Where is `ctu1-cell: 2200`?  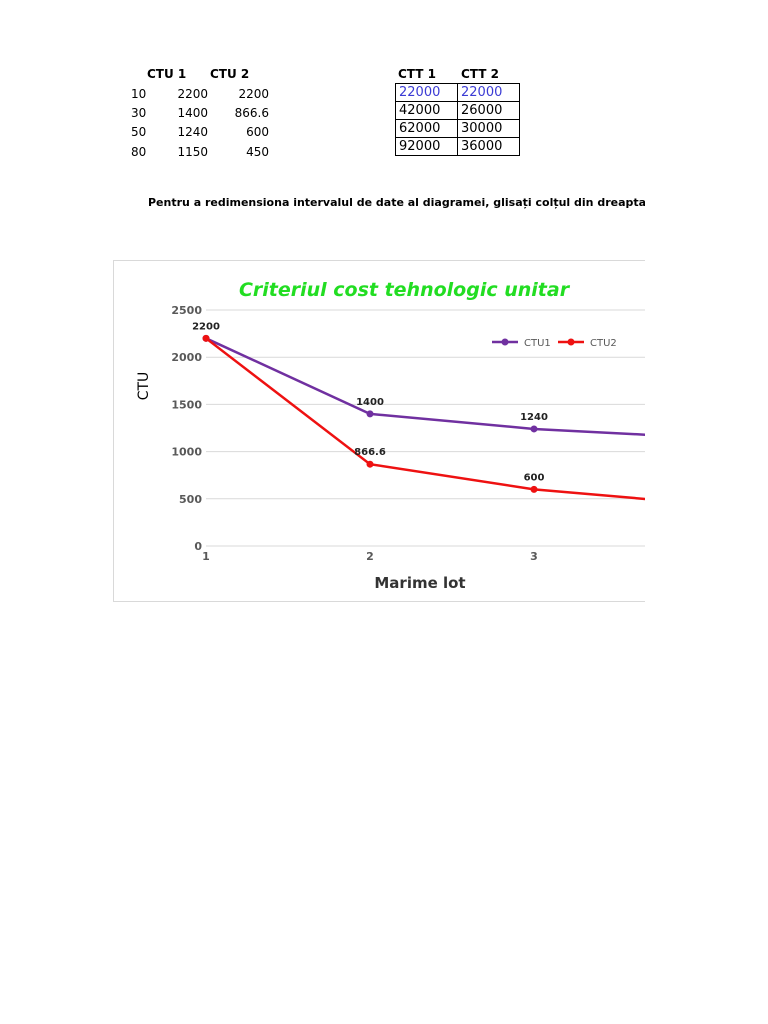
ctu1-cell: 2200 is located at coordinates (192, 94).